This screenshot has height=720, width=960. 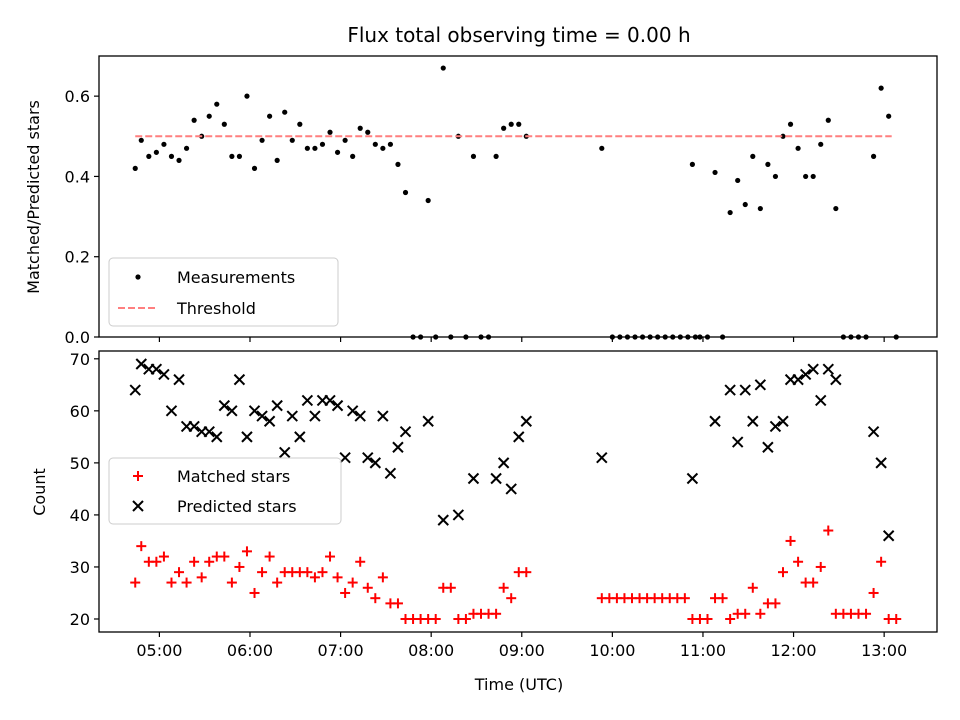 What do you see at coordinates (884, 650) in the screenshot?
I see `x-tick-label: 13:00` at bounding box center [884, 650].